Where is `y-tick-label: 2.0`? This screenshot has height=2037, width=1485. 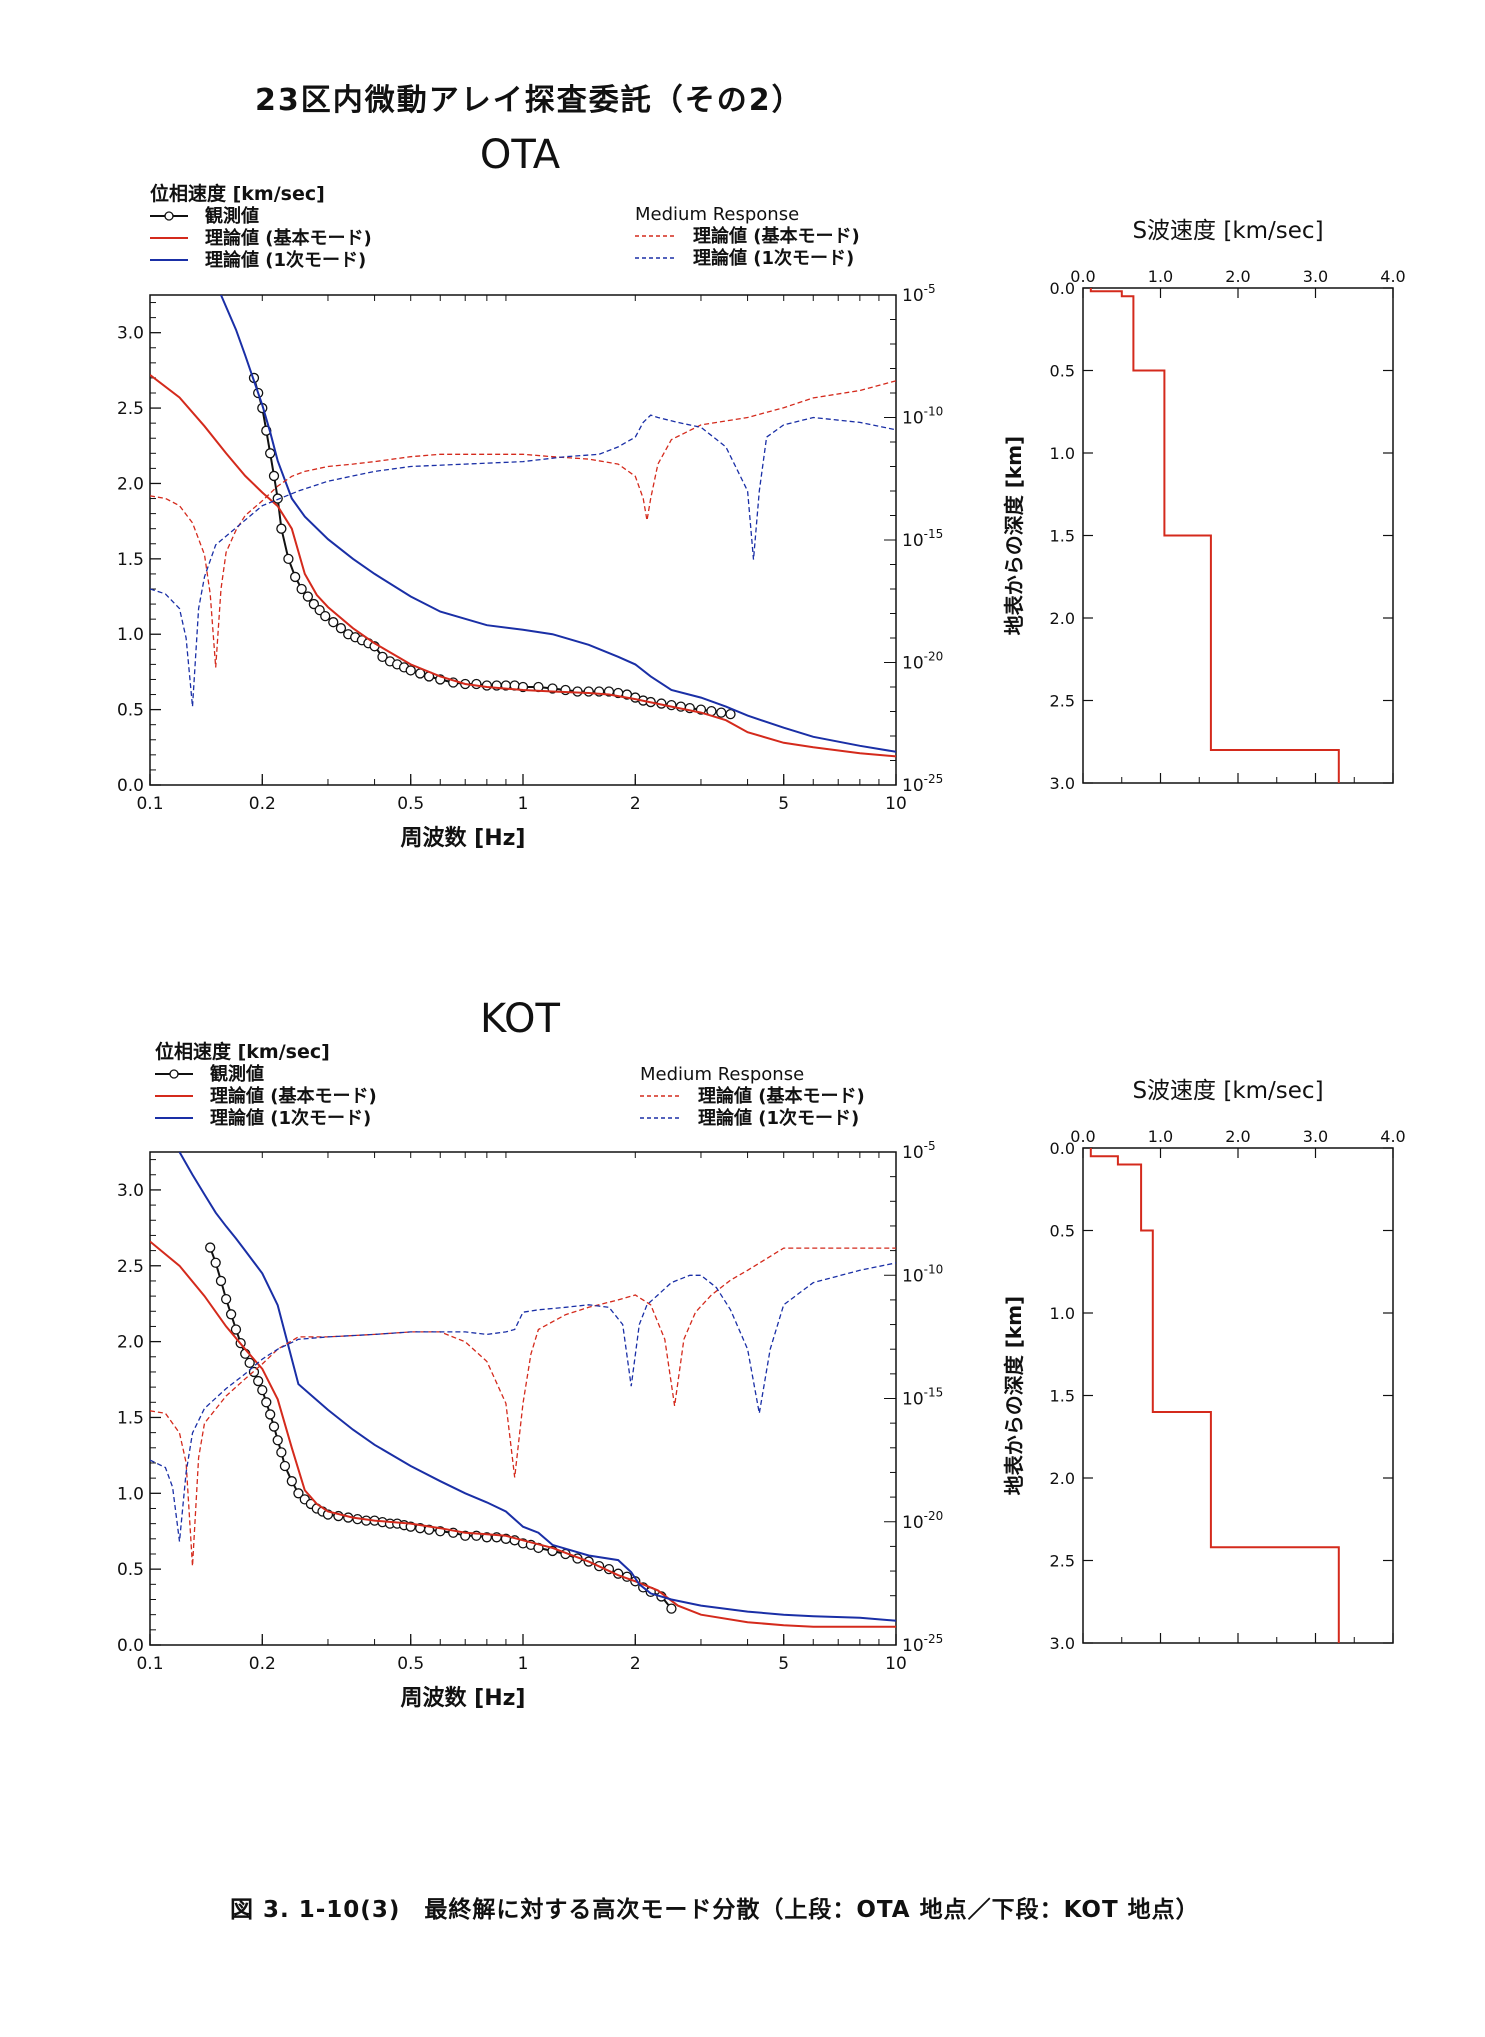
y-tick-label: 2.0 is located at coordinates (130, 1343).